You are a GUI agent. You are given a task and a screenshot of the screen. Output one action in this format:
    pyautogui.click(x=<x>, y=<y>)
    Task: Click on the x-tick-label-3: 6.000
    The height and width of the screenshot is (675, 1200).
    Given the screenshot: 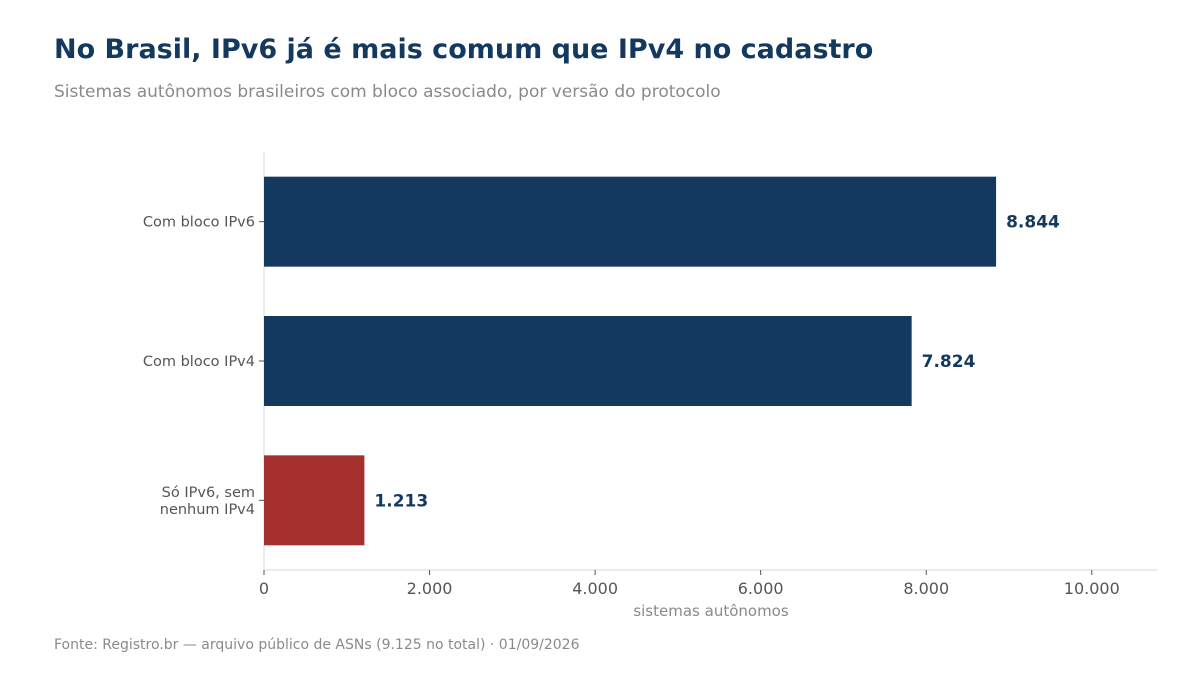 What is the action you would take?
    pyautogui.click(x=761, y=588)
    